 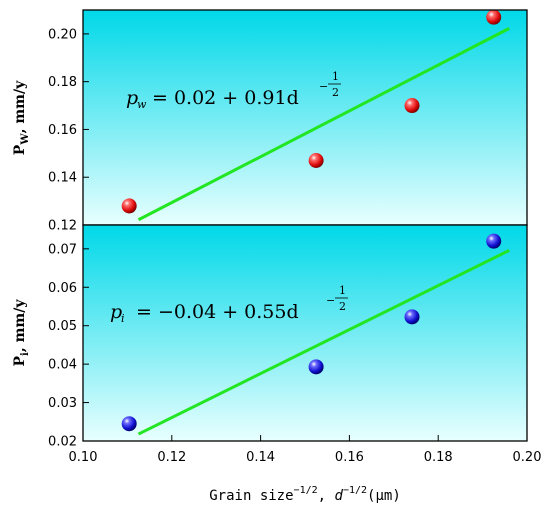 What do you see at coordinates (142, 104) in the screenshot?
I see `svg-text: w` at bounding box center [142, 104].